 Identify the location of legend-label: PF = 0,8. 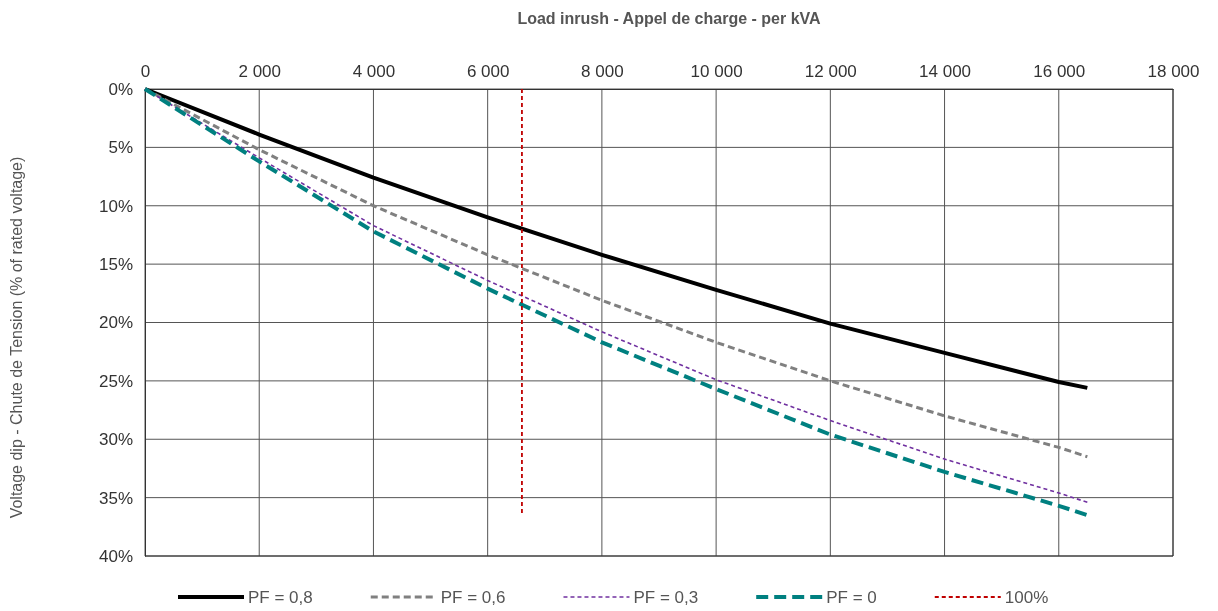
(280, 597).